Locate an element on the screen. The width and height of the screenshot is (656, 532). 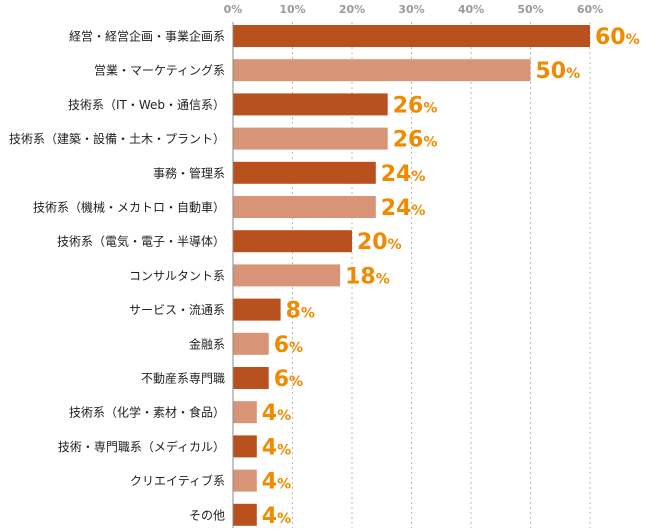
value-number: 18 is located at coordinates (360, 276).